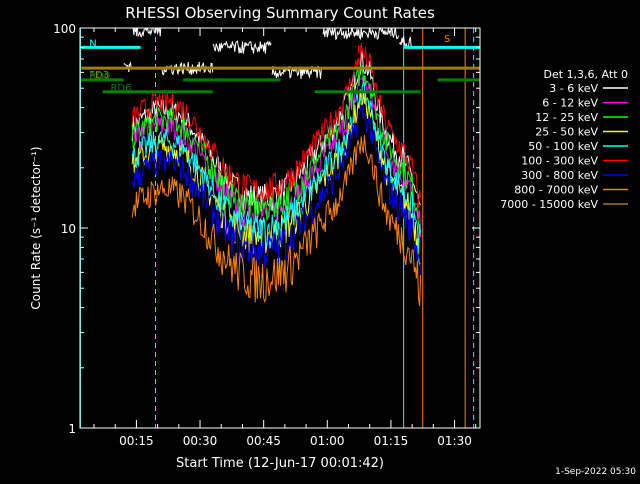 Image resolution: width=640 pixels, height=484 pixels. Describe the element at coordinates (36, 227) in the screenshot. I see `y-axis-label: Count Rate (s⁻¹ detector⁻¹)` at that location.